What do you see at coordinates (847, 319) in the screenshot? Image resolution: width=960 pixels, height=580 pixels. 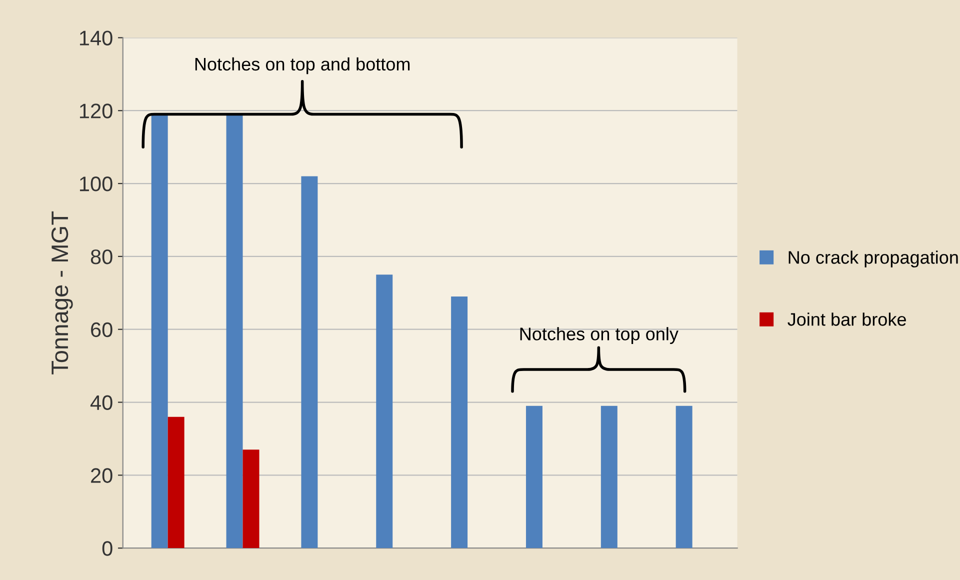 I see `legend-label: Joint bar broke` at bounding box center [847, 319].